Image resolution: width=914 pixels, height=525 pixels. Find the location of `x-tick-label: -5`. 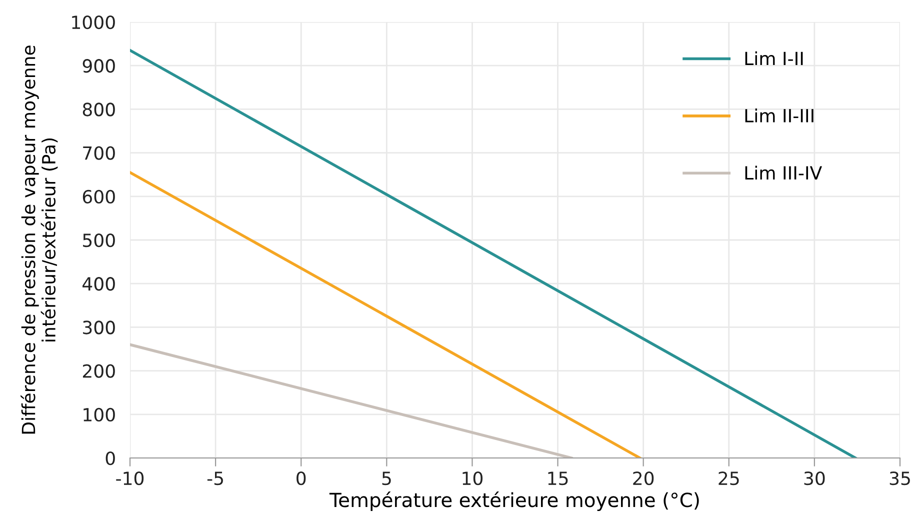

x-tick-label: -5 is located at coordinates (215, 479).